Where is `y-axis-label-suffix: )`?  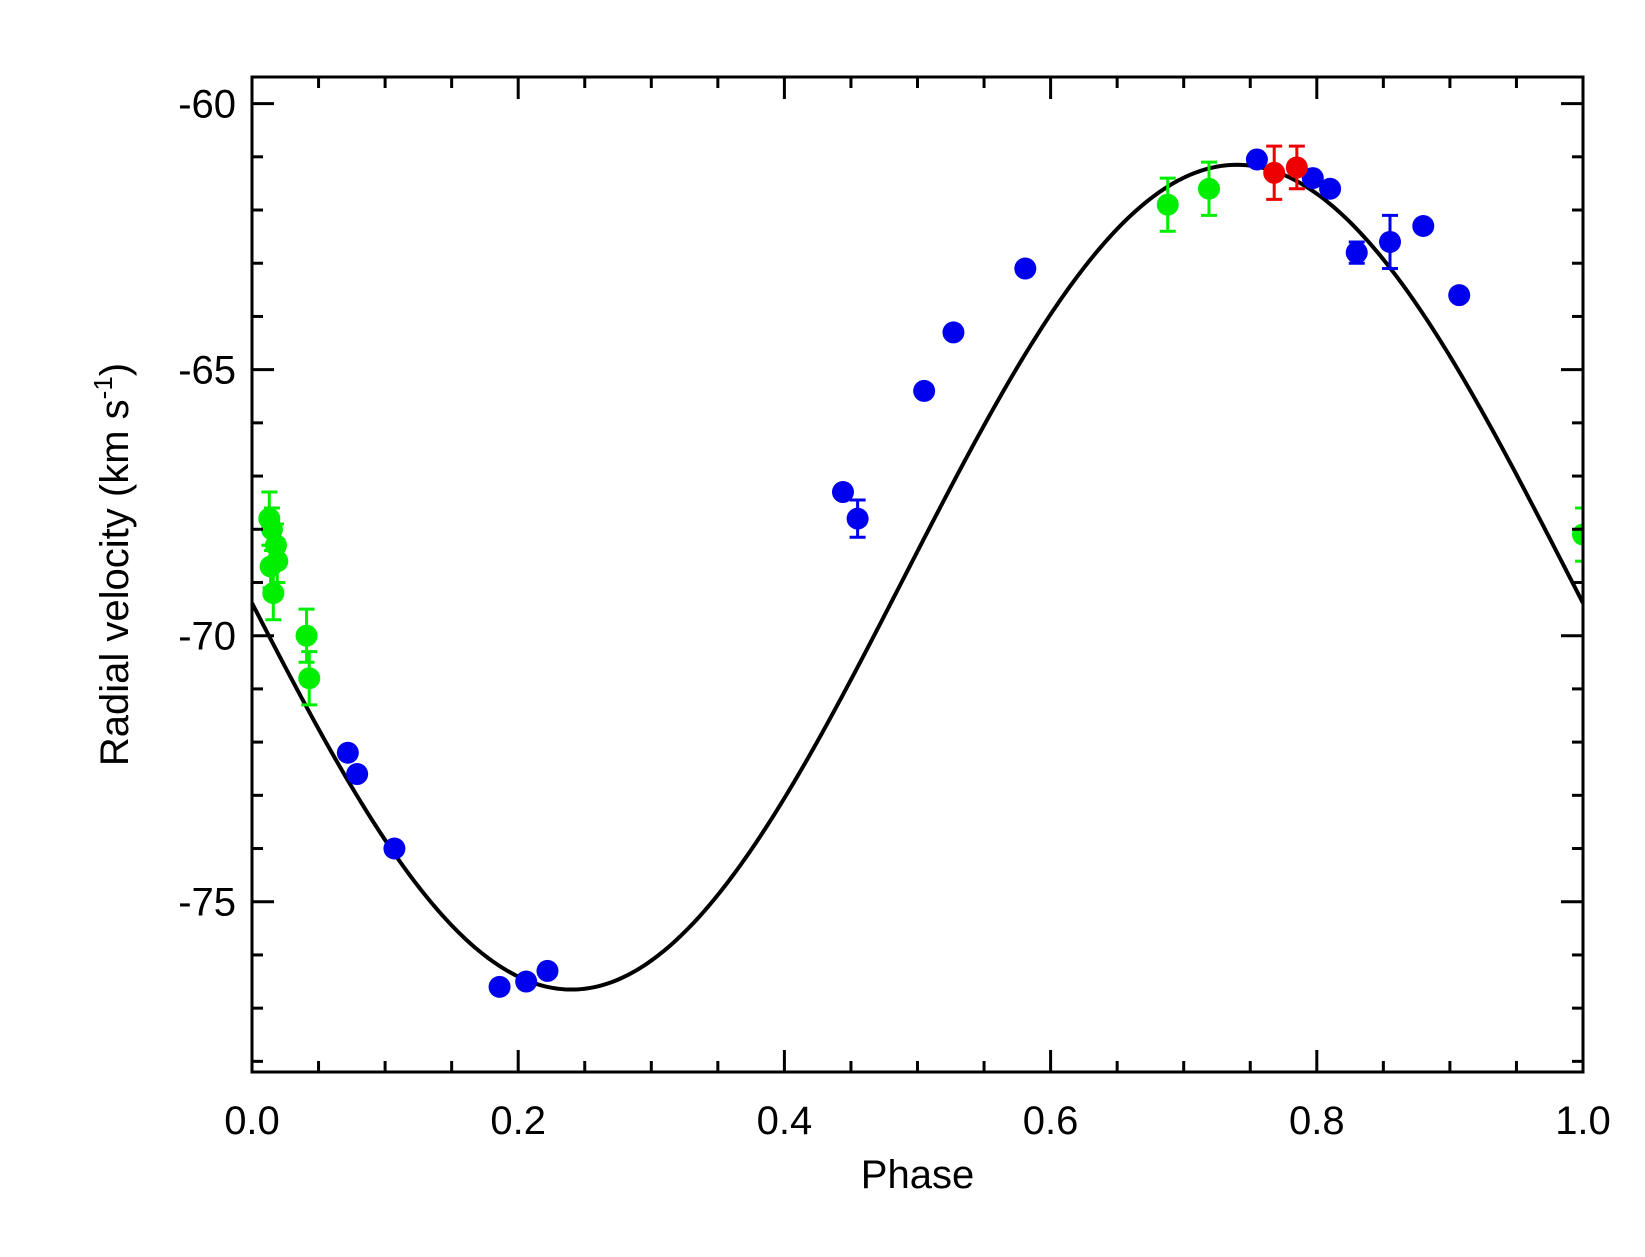 y-axis-label-suffix: ) is located at coordinates (115, 369).